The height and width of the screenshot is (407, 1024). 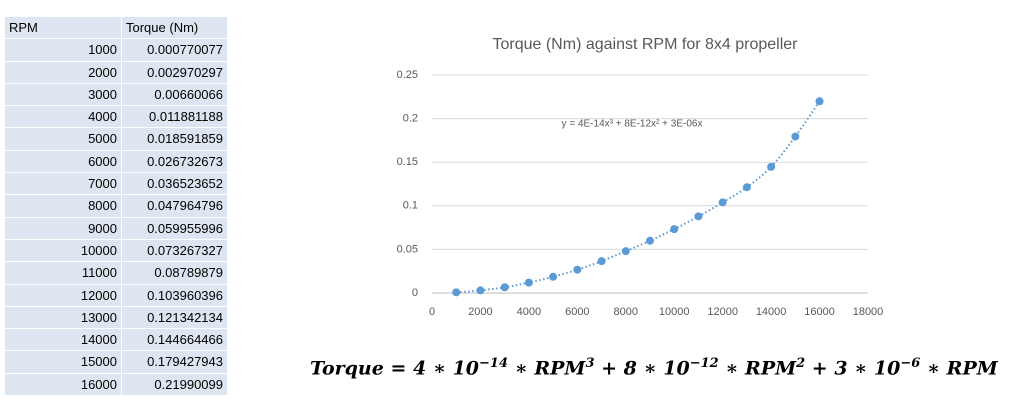 What do you see at coordinates (175, 295) in the screenshot?
I see `table-cell: 0.103960396` at bounding box center [175, 295].